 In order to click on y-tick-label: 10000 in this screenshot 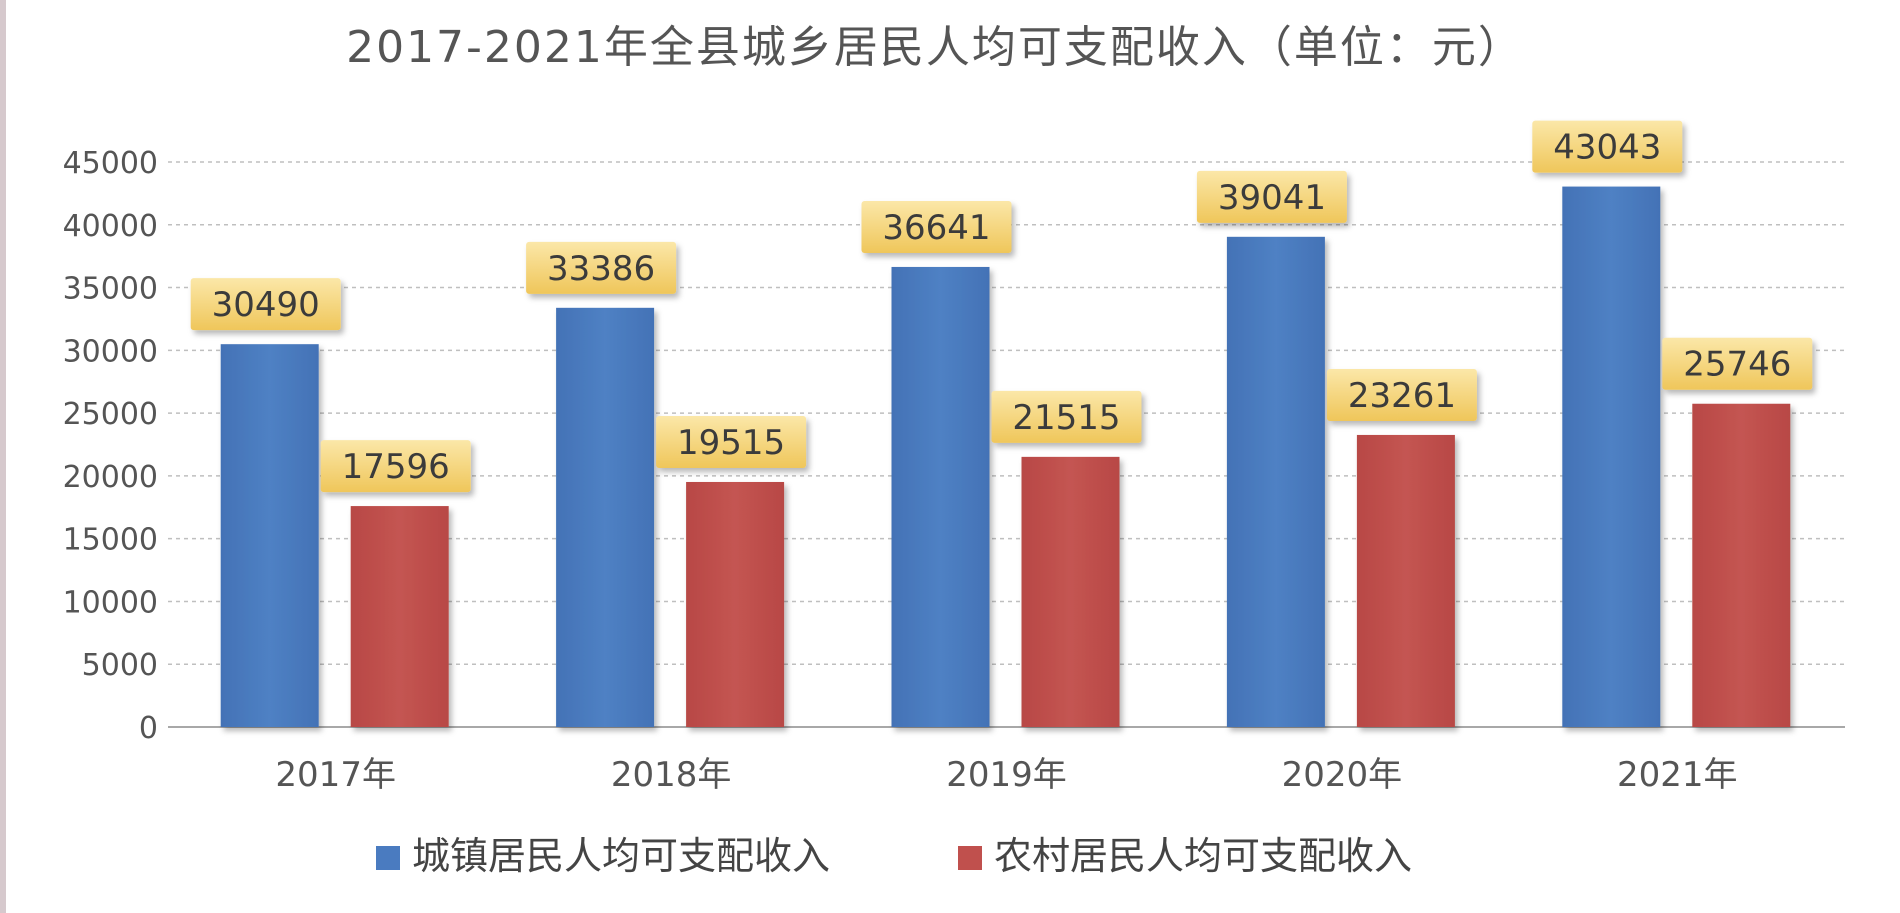, I will do `click(110, 602)`.